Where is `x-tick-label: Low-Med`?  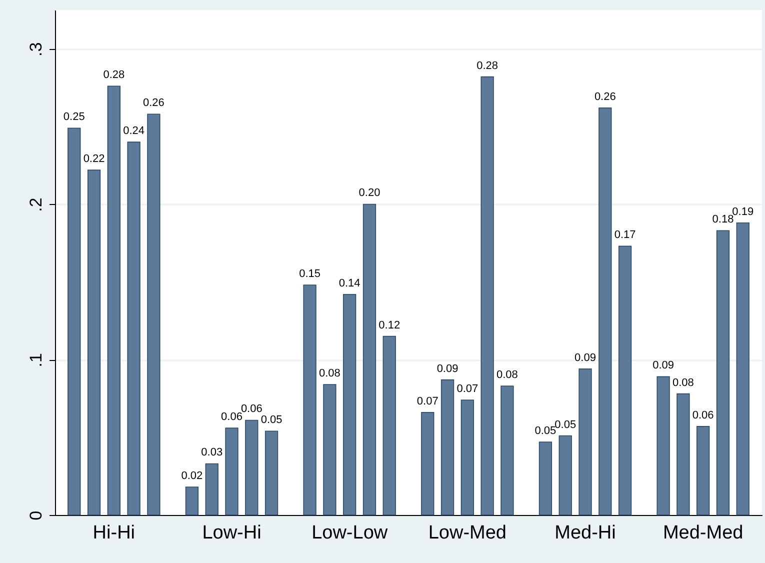 x-tick-label: Low-Med is located at coordinates (467, 533).